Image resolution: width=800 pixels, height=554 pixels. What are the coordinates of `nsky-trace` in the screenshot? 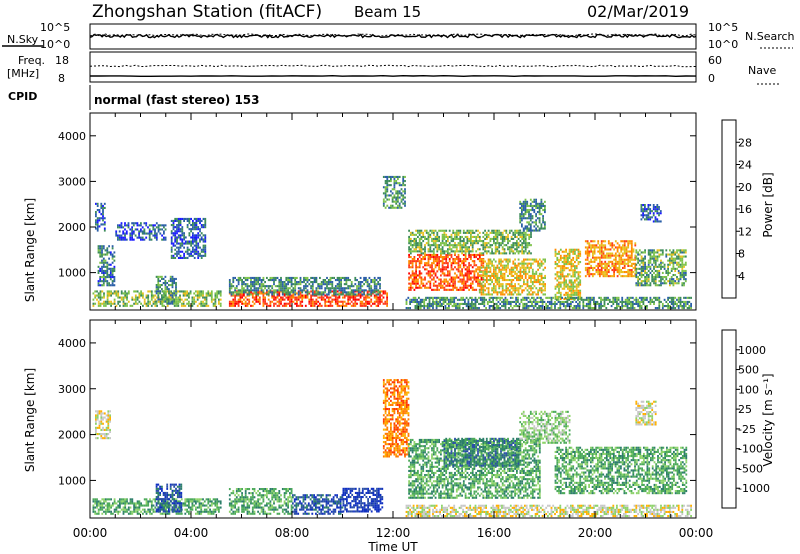 It's located at (393, 36).